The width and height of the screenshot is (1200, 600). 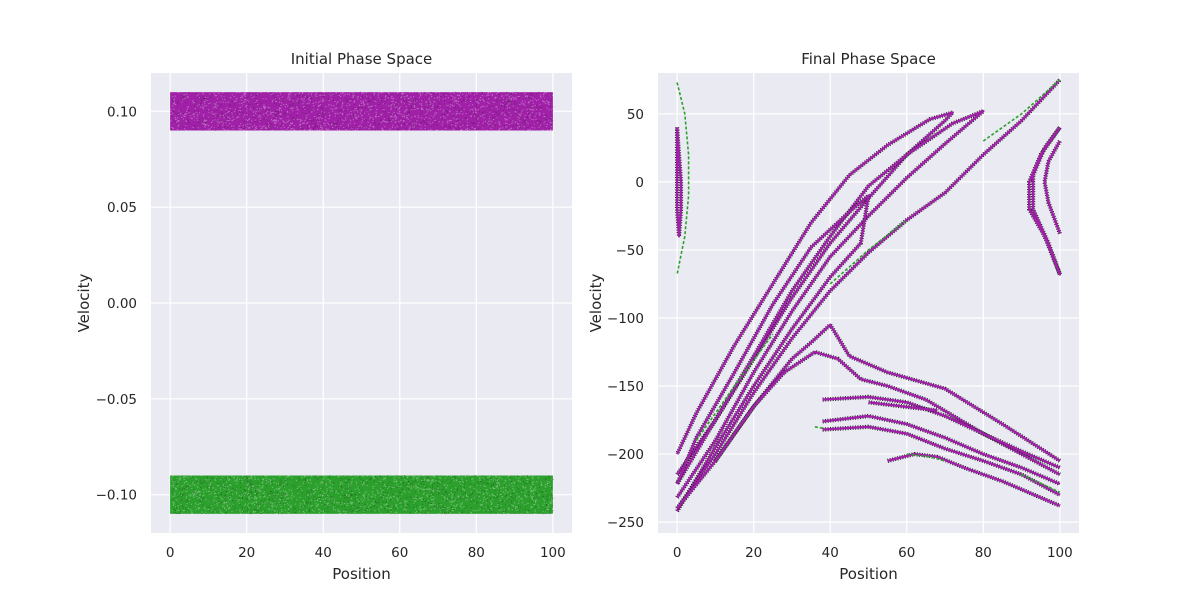 What do you see at coordinates (116, 400) in the screenshot?
I see `y-tick-label: −0.05` at bounding box center [116, 400].